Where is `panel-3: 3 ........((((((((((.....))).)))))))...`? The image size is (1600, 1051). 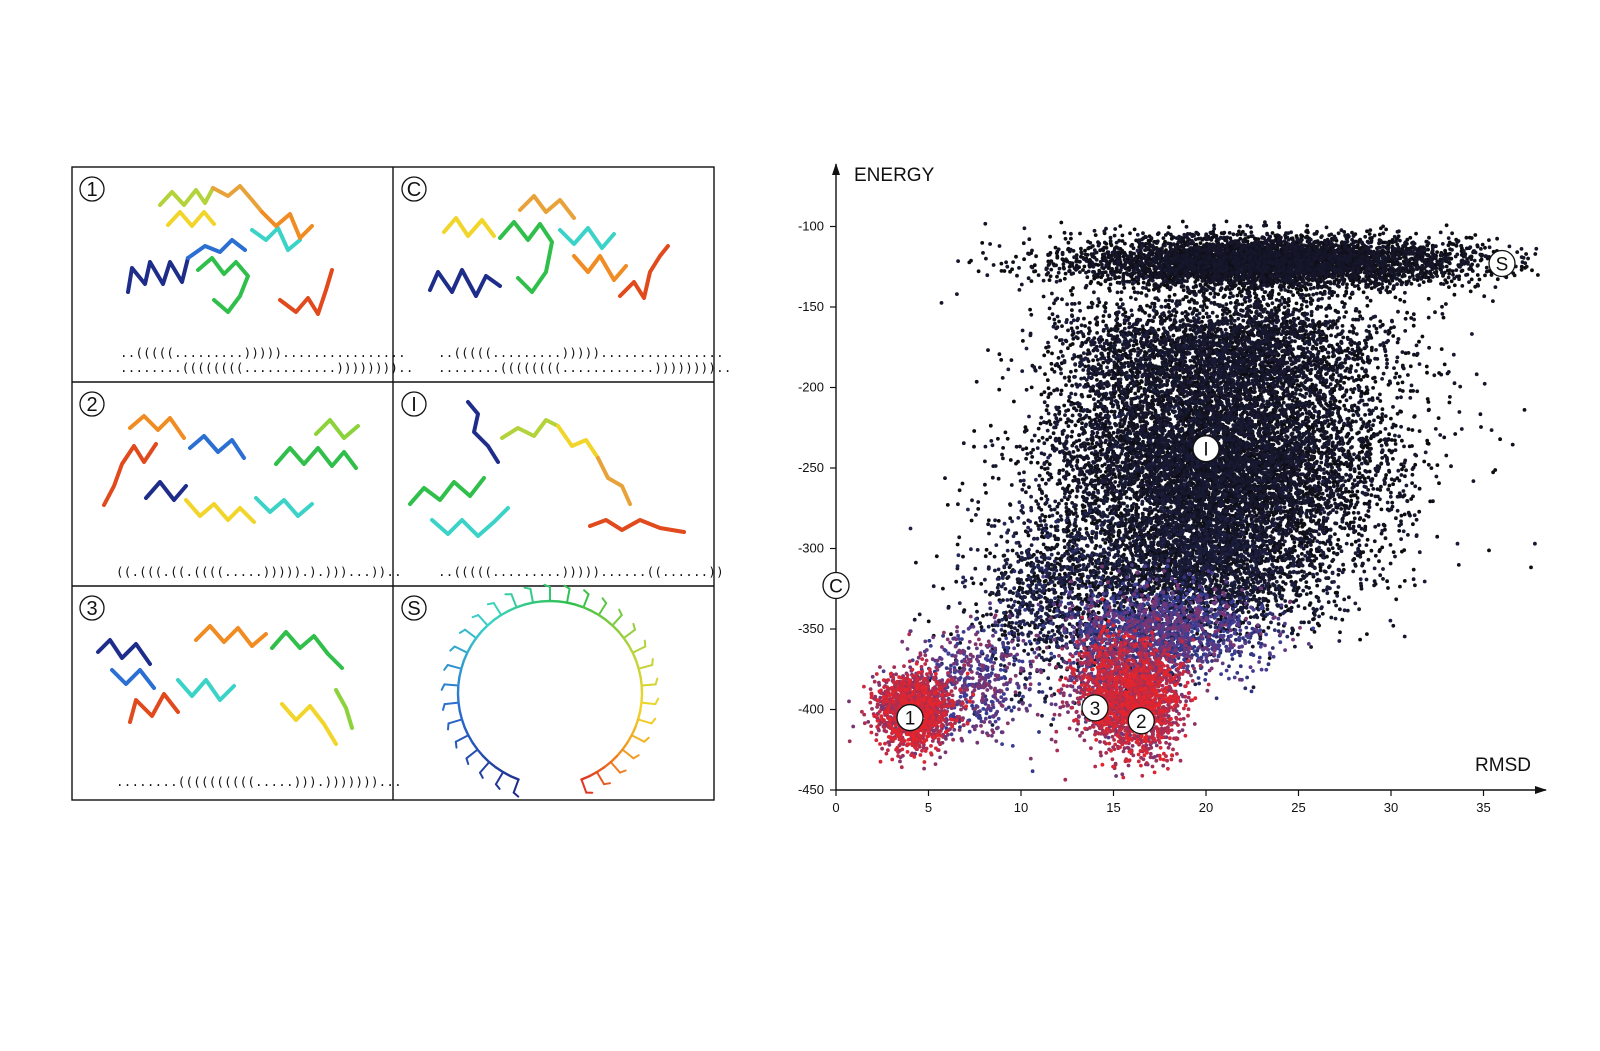 panel-3: 3 ........((((((((((.....))).)))))))... is located at coordinates (240, 692).